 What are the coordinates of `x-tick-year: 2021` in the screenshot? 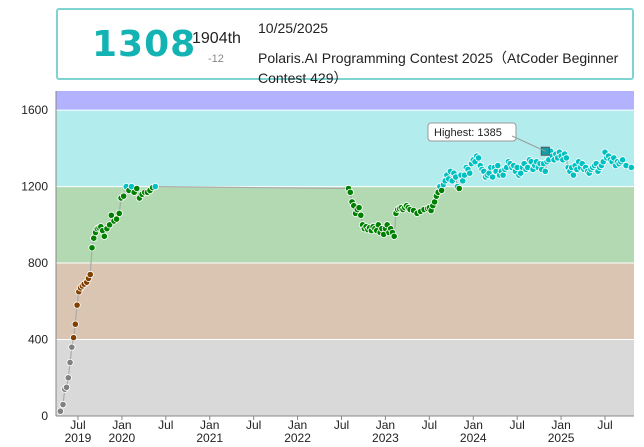 It's located at (209, 438).